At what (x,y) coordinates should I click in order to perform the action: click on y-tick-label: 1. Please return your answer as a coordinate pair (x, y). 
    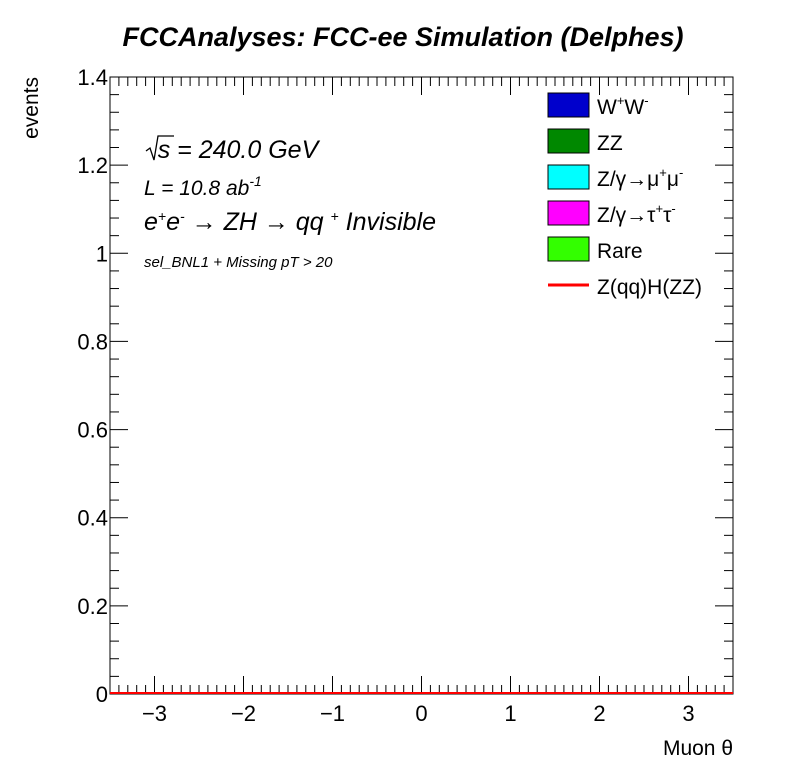
    Looking at the image, I should click on (102, 253).